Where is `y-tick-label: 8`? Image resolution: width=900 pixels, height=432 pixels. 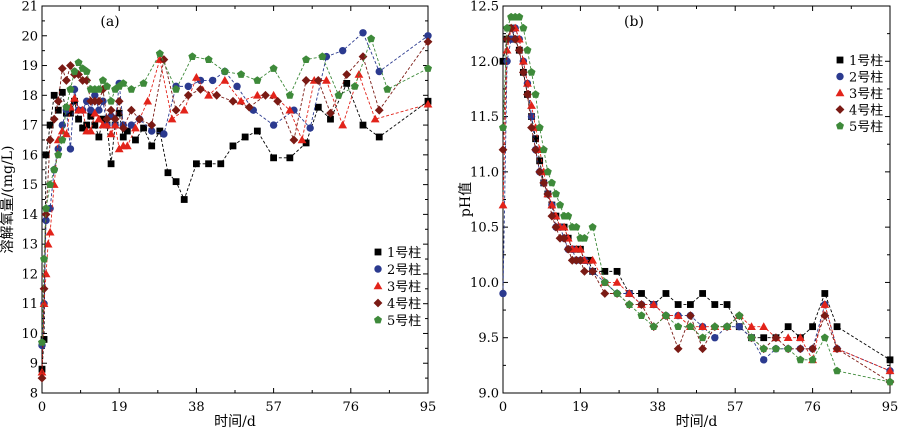 y-tick-label: 8 is located at coordinates (34, 394).